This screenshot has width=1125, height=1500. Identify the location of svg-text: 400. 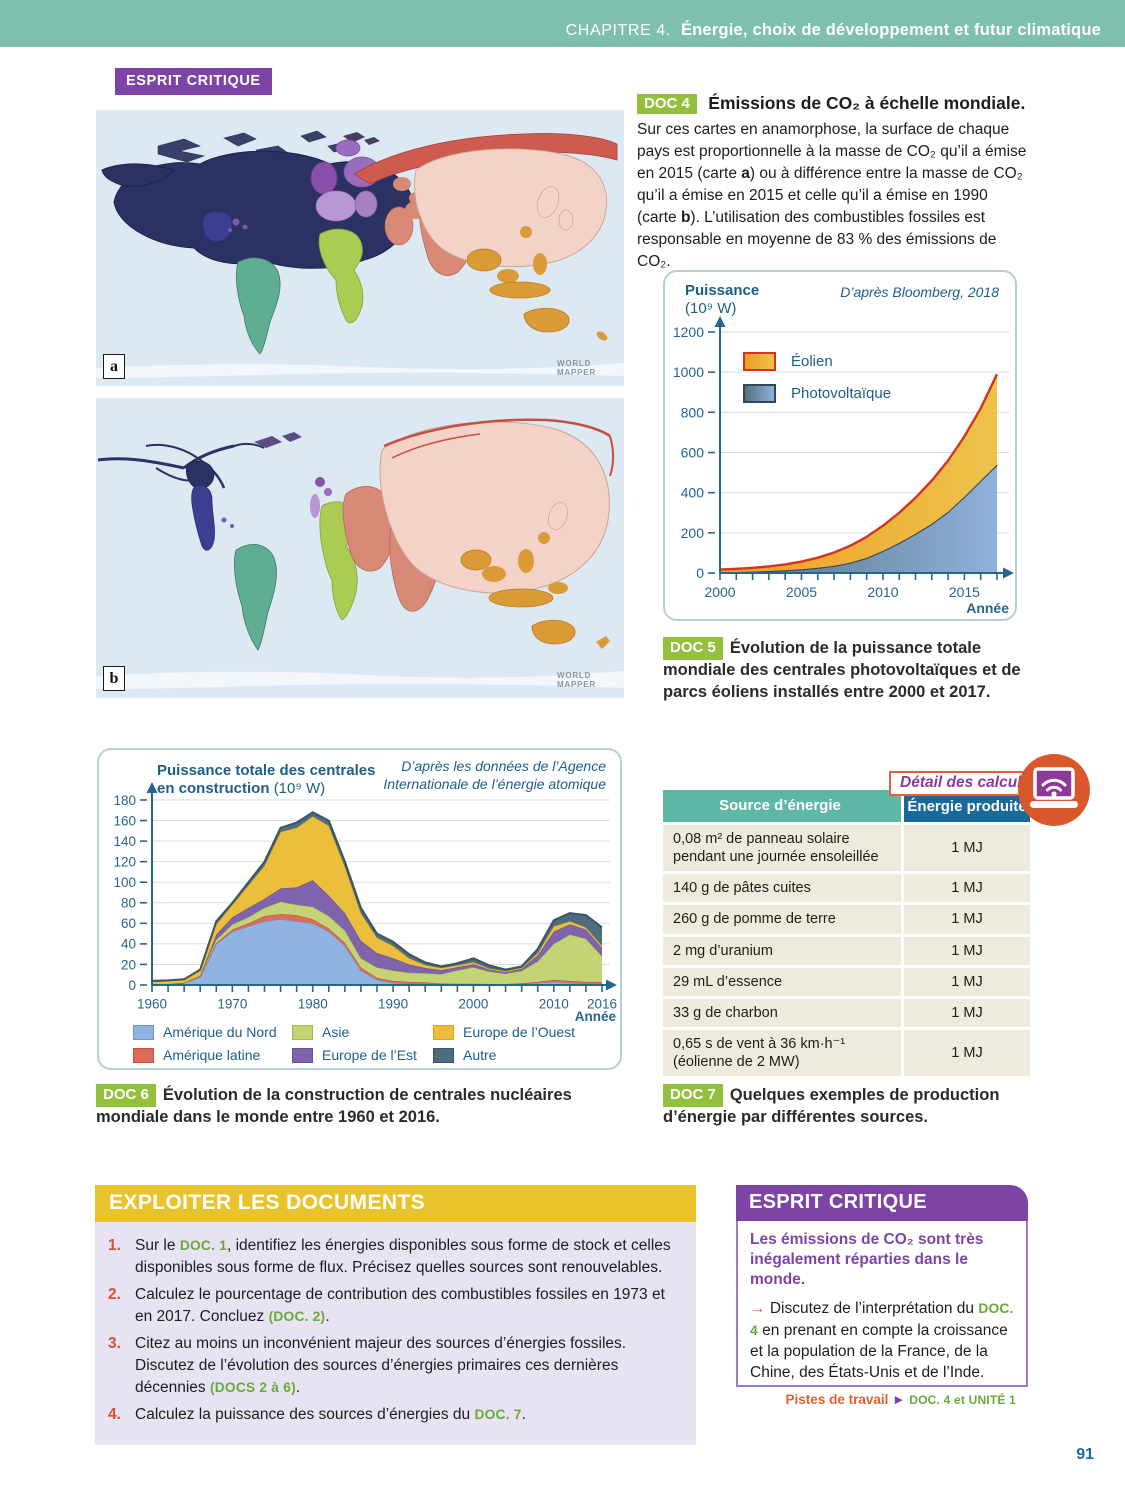
(693, 493).